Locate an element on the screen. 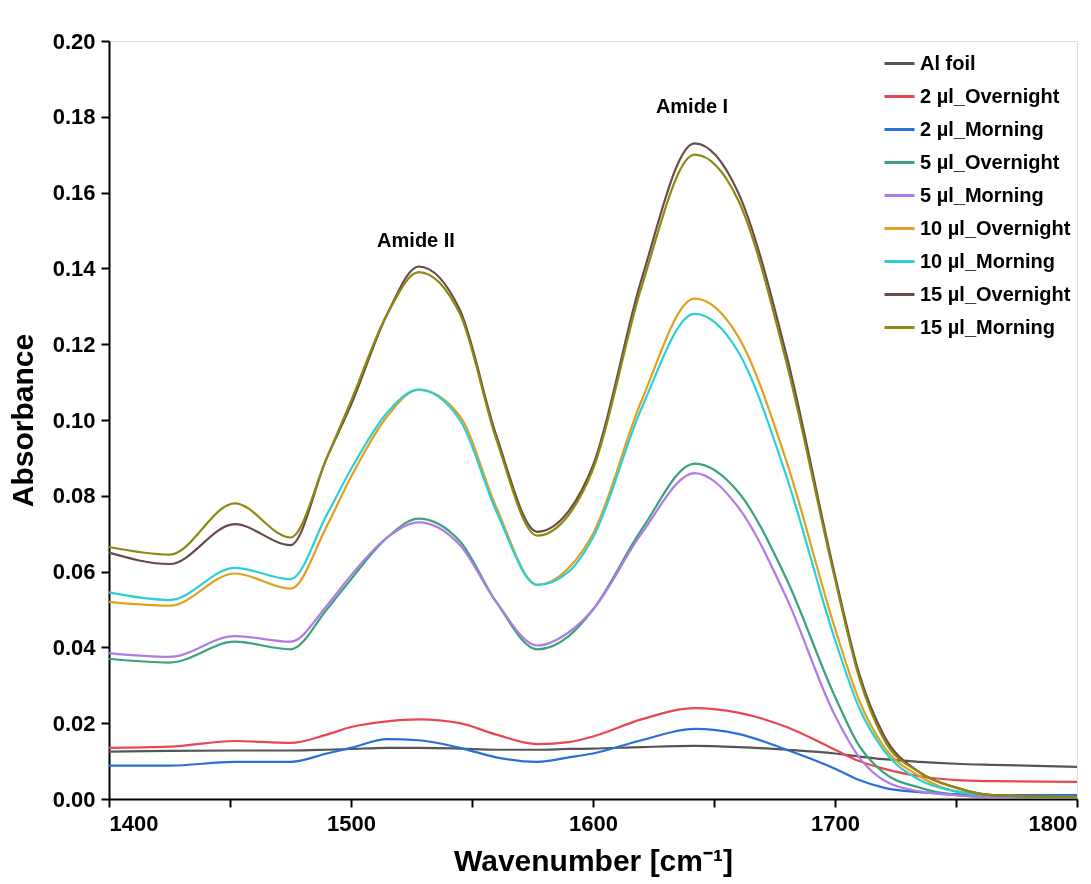 This screenshot has width=1091, height=884. x-tick-label: 1500 is located at coordinates (351, 823).